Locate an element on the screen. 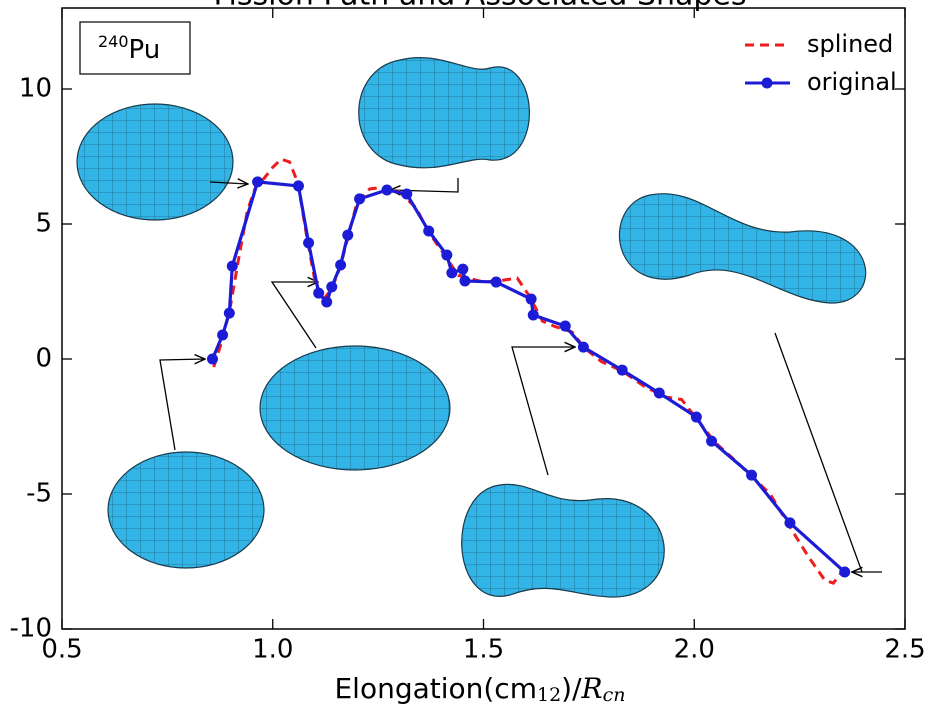 The height and width of the screenshot is (715, 935). chart-title: Fission Path and Associated Shapes is located at coordinates (479, 6).